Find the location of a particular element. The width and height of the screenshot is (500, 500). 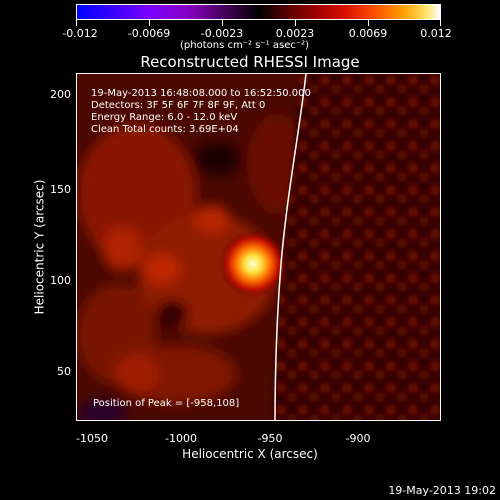

colorbar-tick-label: -0.0069 is located at coordinates (149, 33).